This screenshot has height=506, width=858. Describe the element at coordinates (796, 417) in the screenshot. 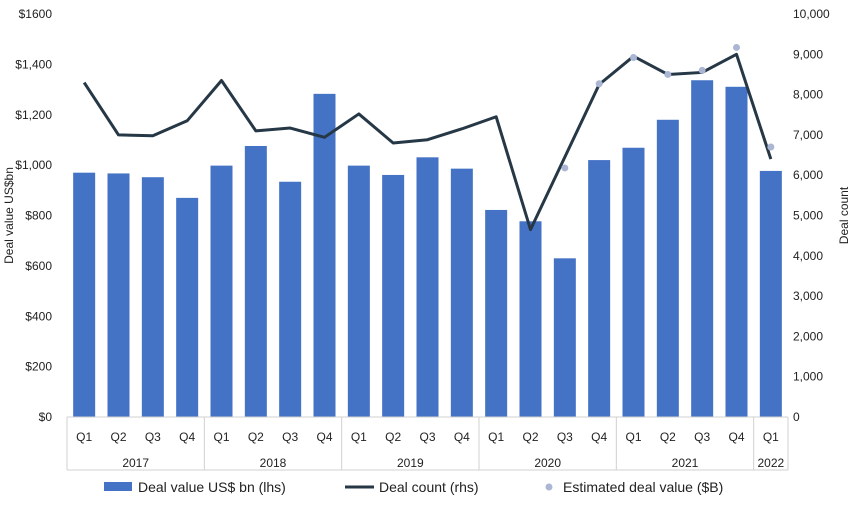

I see `right-tick-label: 0` at that location.